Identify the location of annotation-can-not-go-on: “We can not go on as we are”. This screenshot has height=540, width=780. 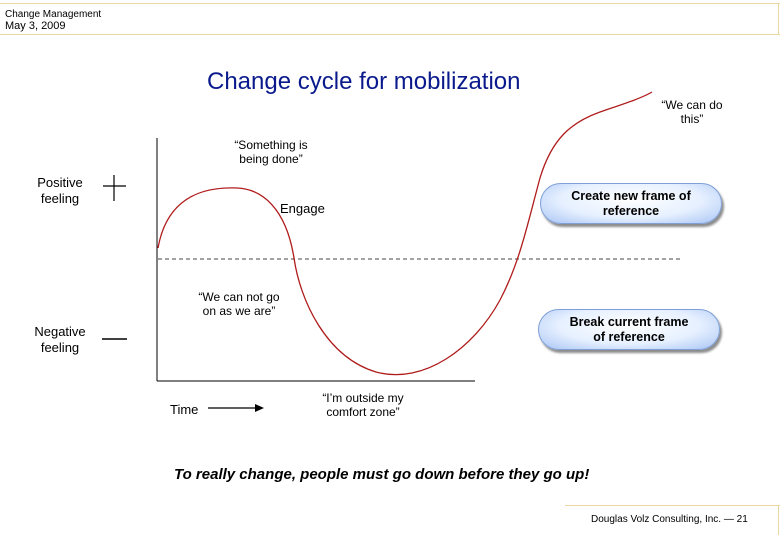
(239, 304).